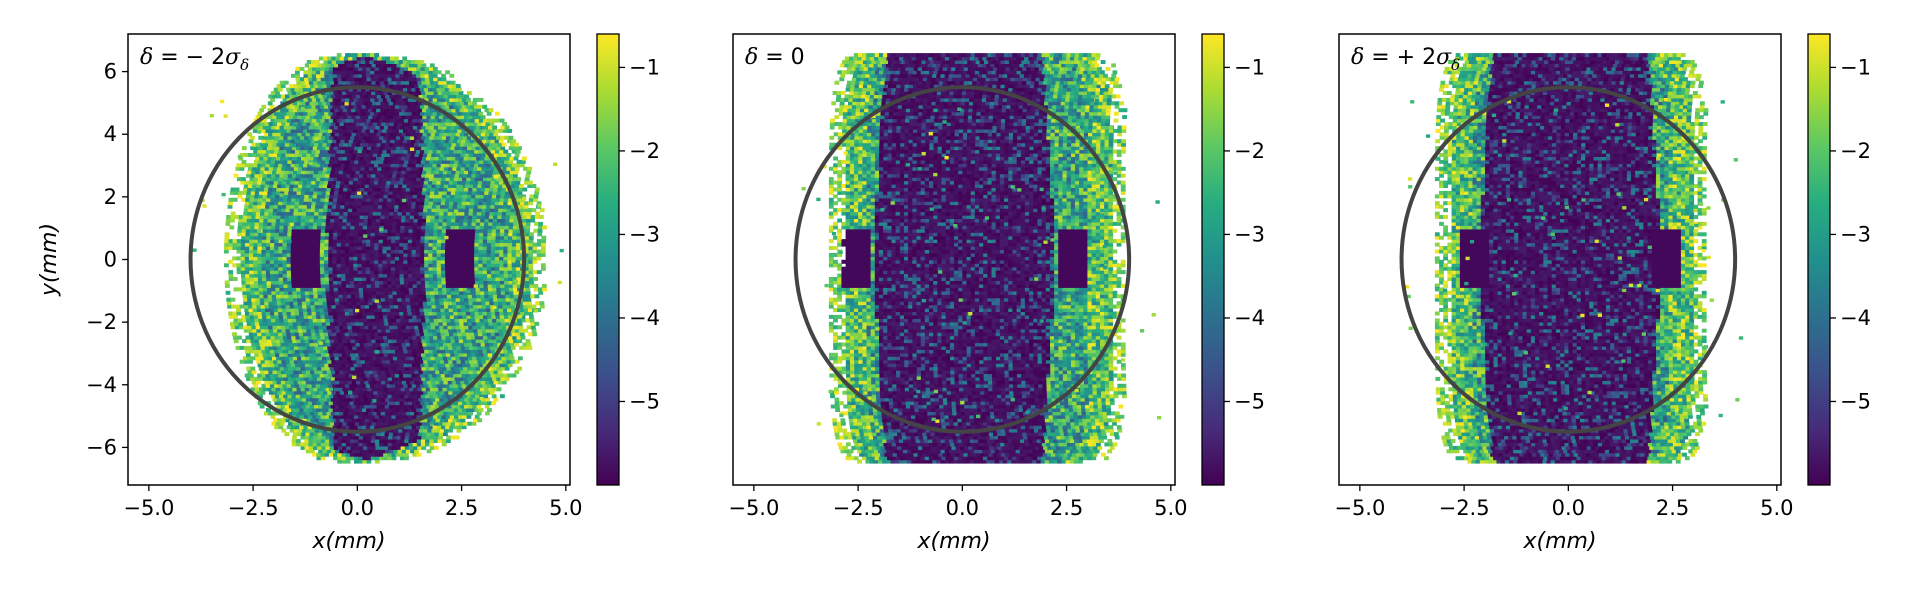  What do you see at coordinates (101, 322) in the screenshot?
I see `y-tick-label: −2` at bounding box center [101, 322].